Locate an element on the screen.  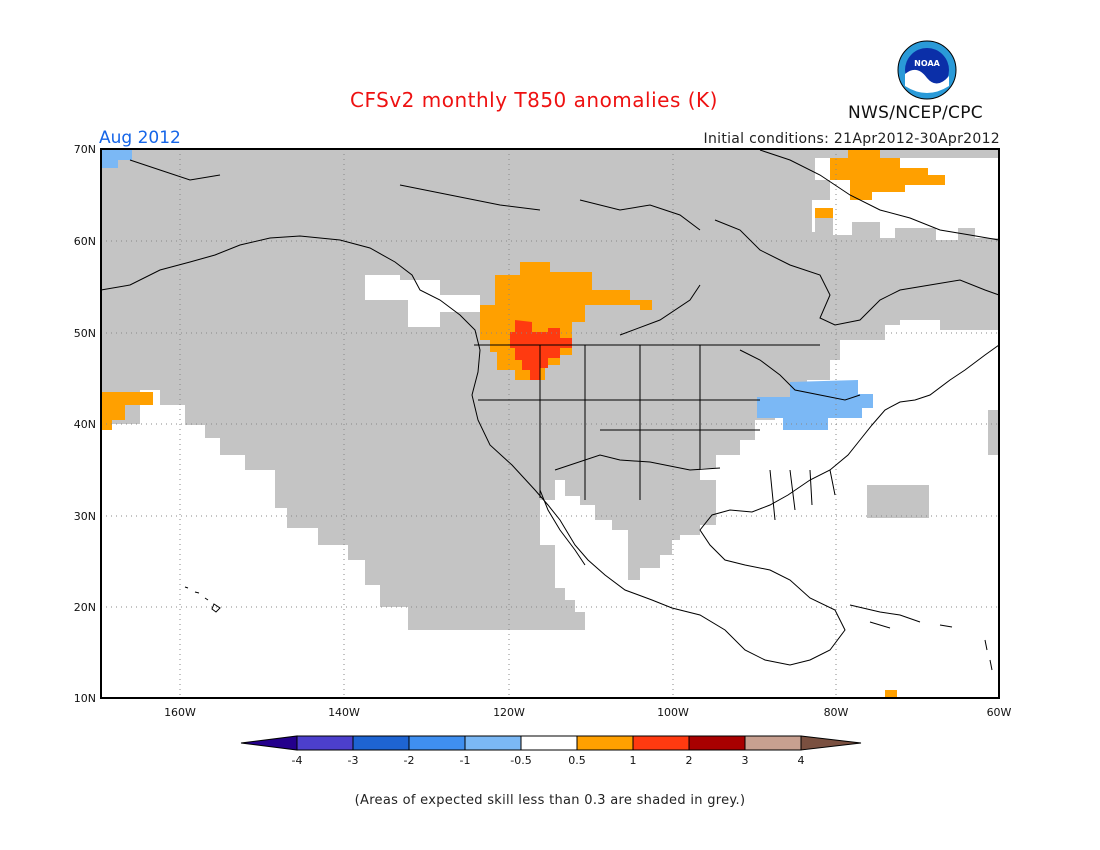
caribbean-islands is located at coordinates (921, 637).